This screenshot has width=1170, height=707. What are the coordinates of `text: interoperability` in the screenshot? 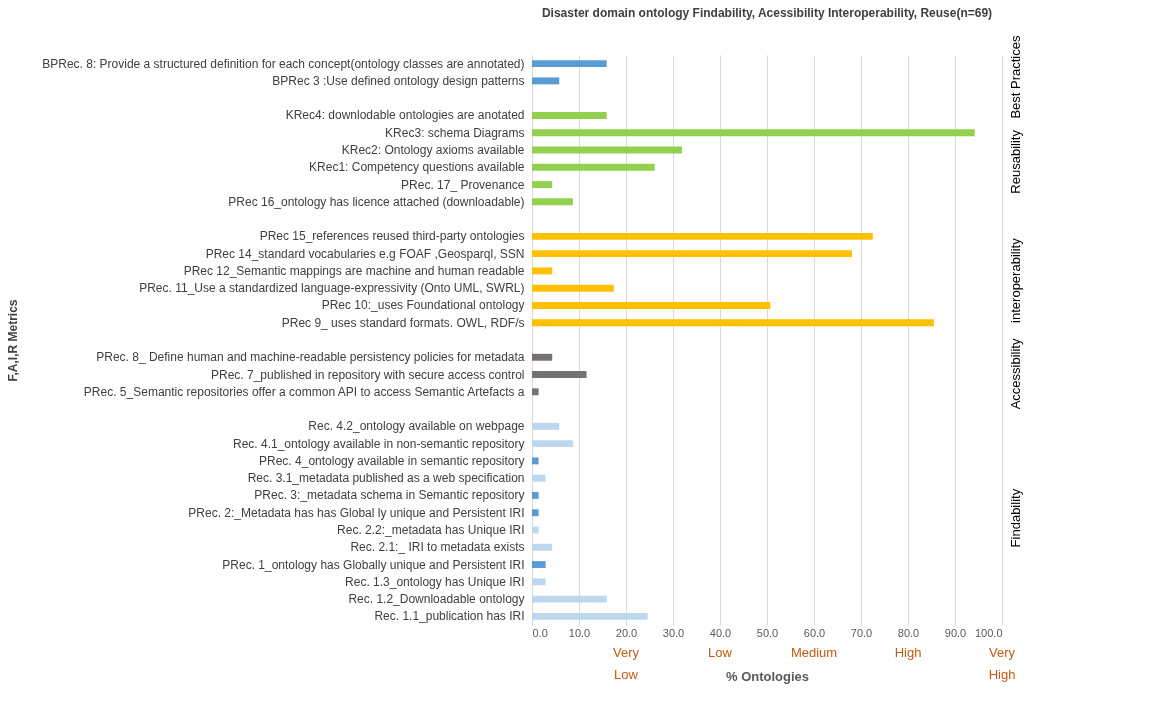 It's located at (1015, 280).